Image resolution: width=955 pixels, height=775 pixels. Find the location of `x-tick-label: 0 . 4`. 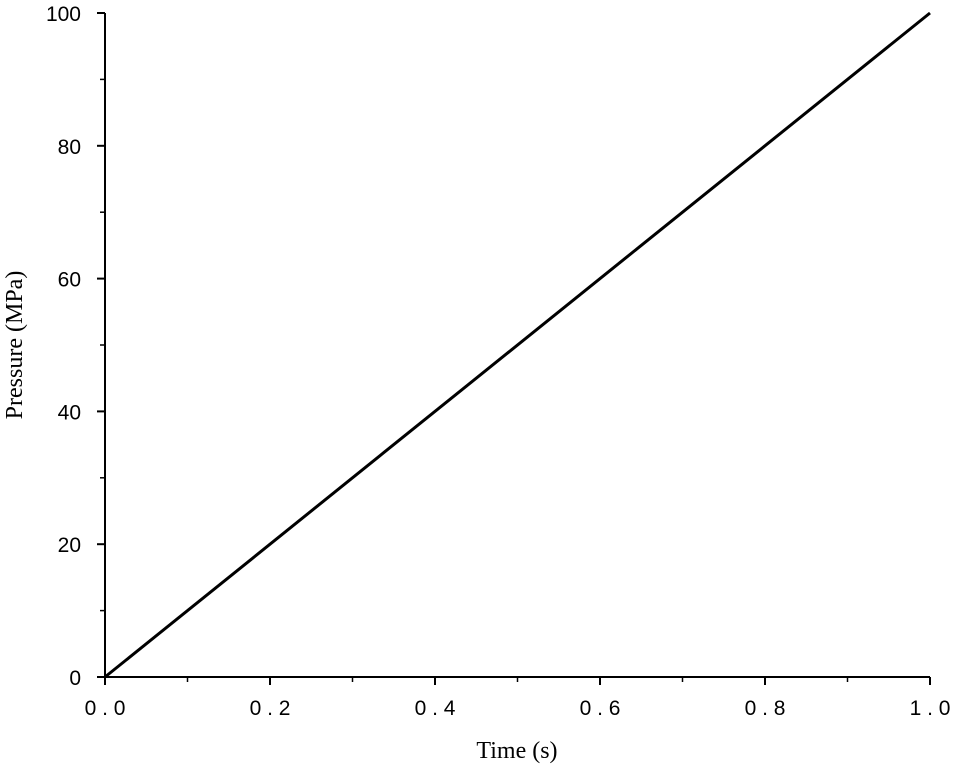

x-tick-label: 0 . 4 is located at coordinates (435, 708).